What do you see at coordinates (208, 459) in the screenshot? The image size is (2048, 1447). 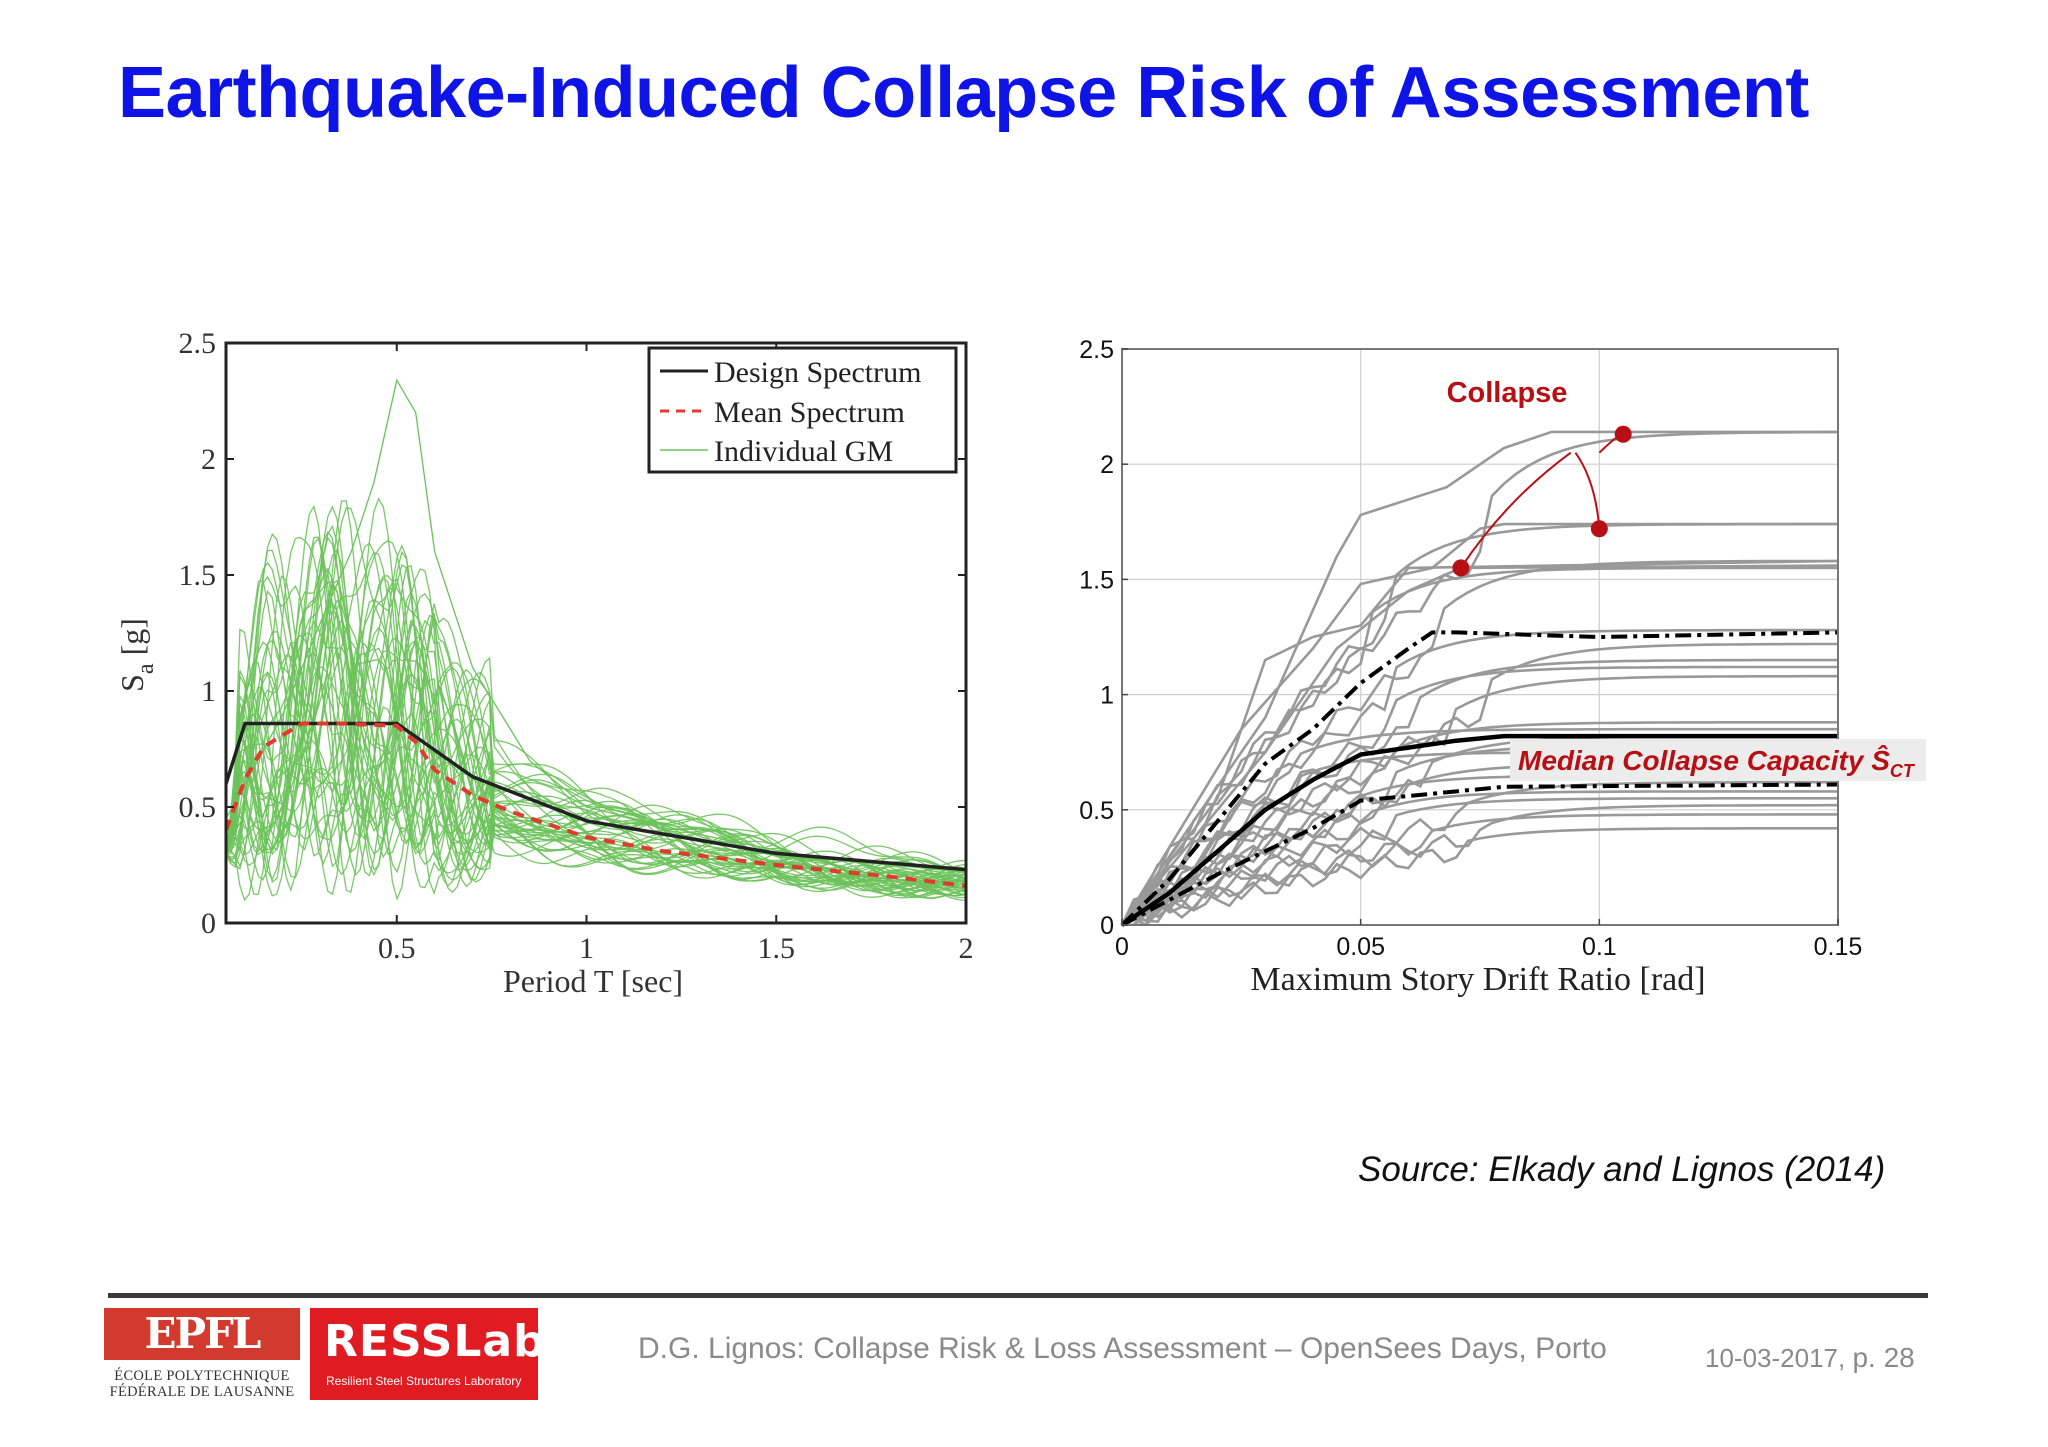 I see `spectra-ytick-label: 2` at bounding box center [208, 459].